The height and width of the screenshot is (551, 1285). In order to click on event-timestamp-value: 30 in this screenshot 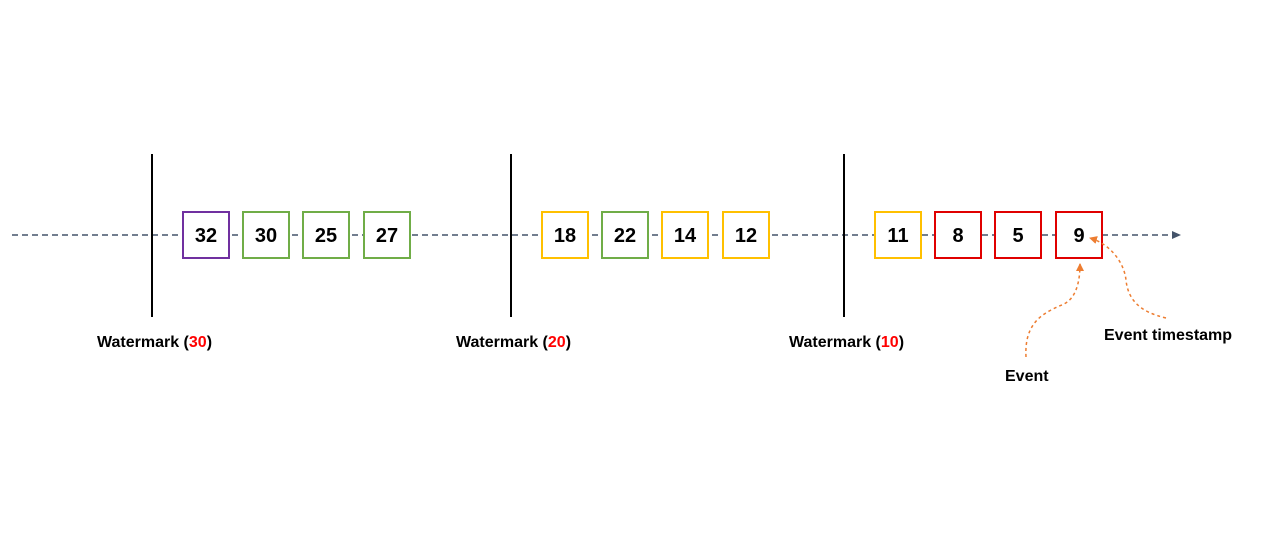, I will do `click(266, 236)`.